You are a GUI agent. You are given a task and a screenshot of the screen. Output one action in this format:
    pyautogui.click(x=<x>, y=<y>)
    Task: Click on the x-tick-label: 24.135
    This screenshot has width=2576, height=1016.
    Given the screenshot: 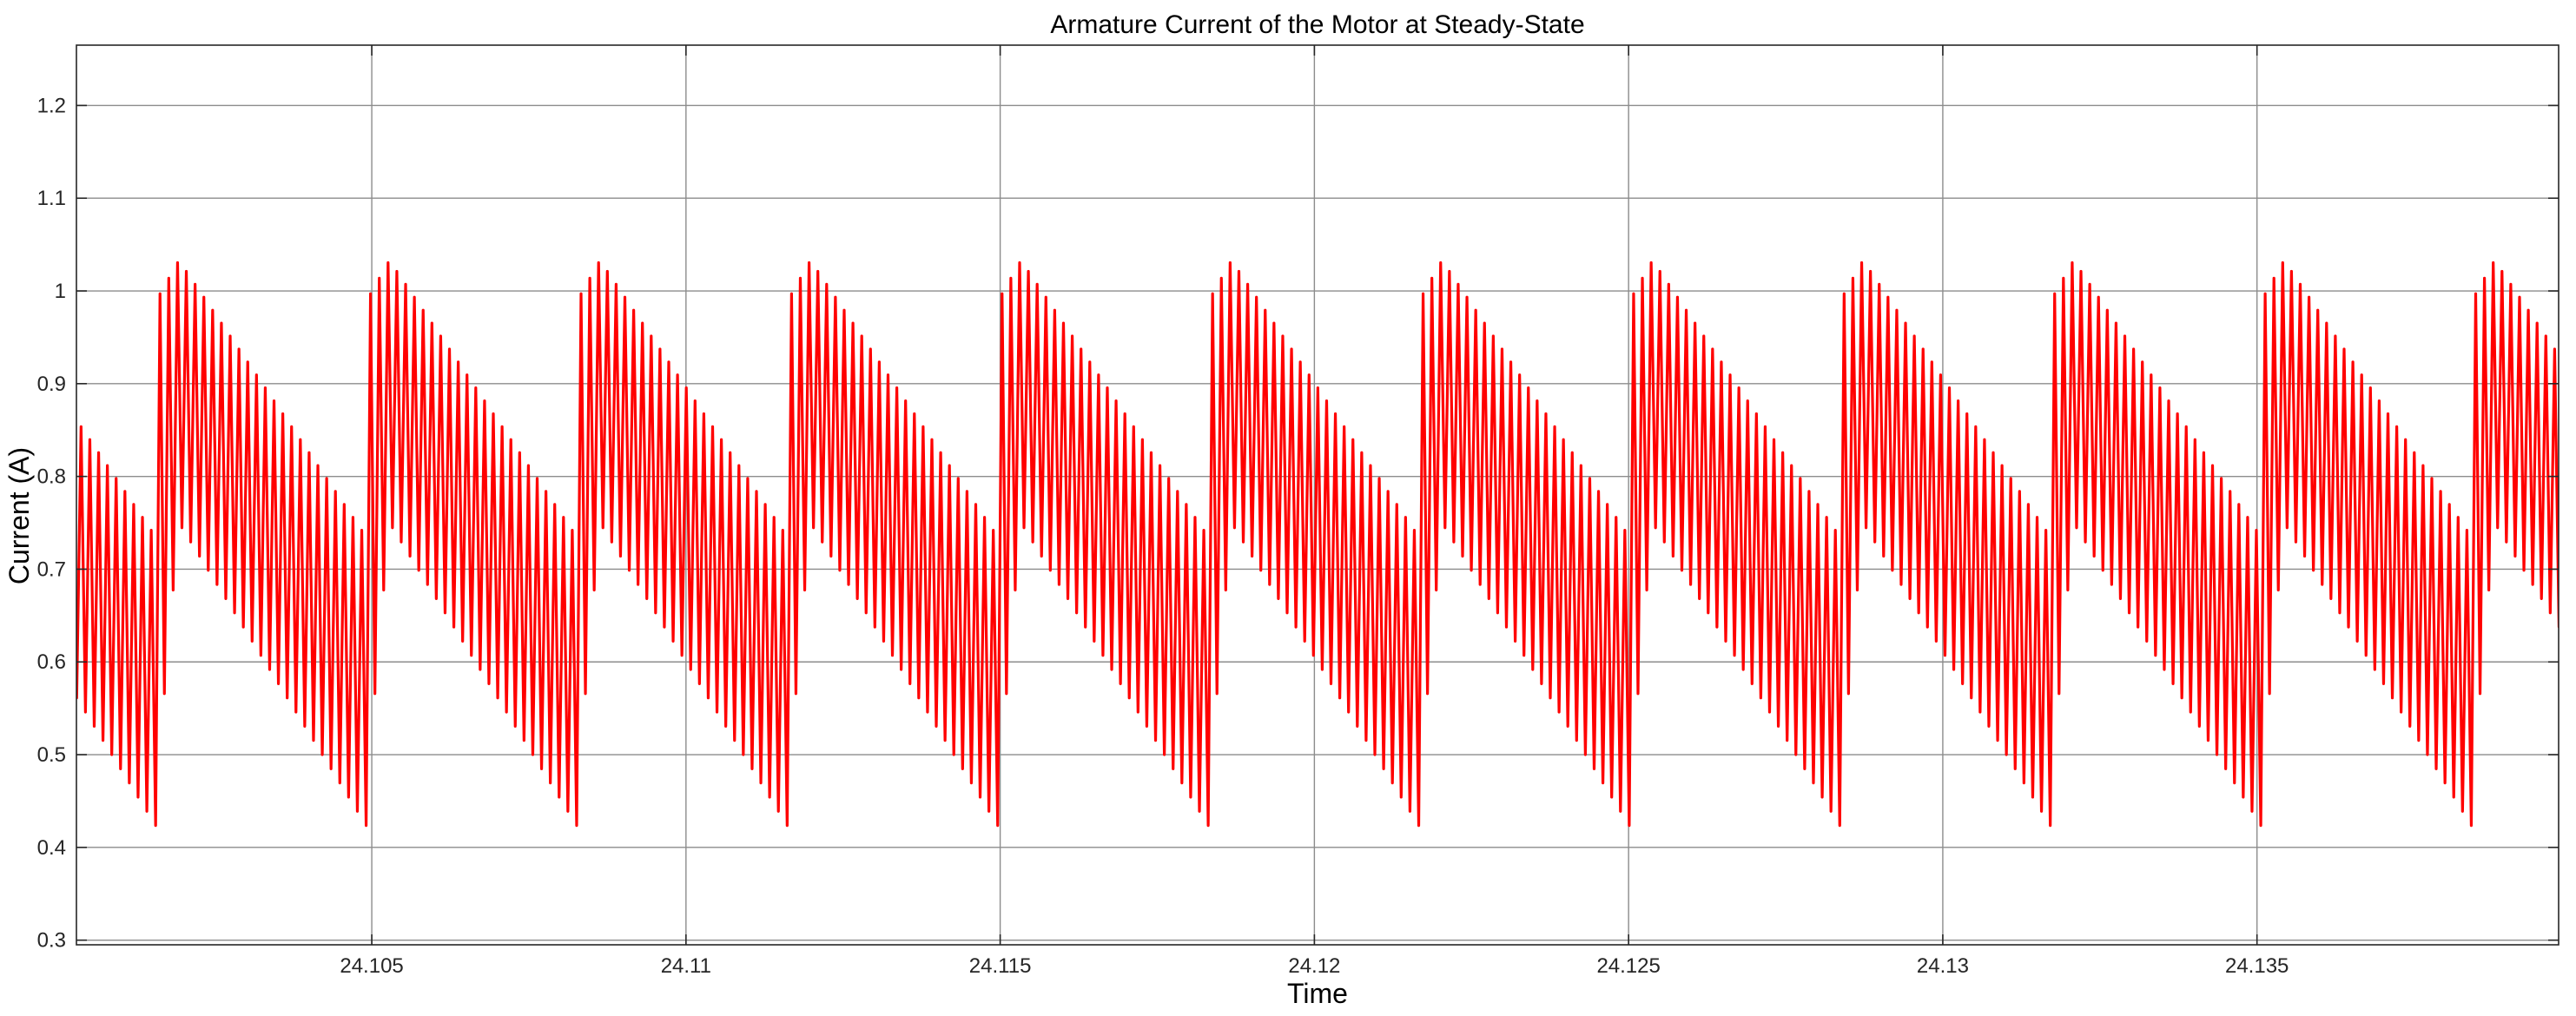 What is the action you would take?
    pyautogui.click(x=2257, y=966)
    